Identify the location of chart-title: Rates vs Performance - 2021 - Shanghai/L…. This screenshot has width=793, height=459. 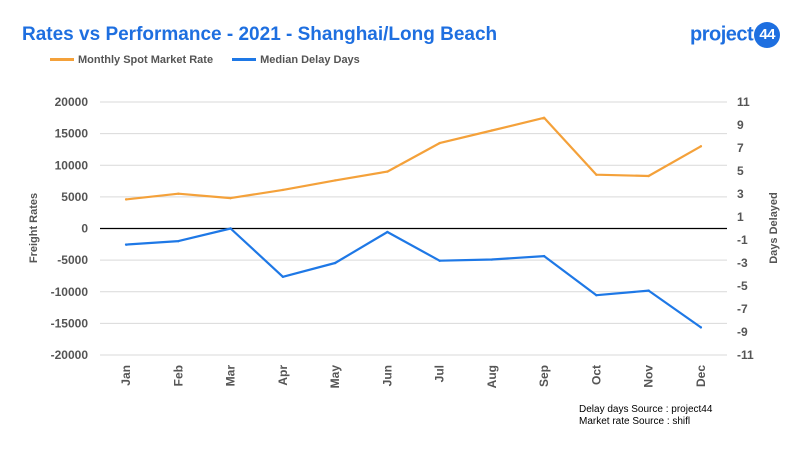
(260, 34).